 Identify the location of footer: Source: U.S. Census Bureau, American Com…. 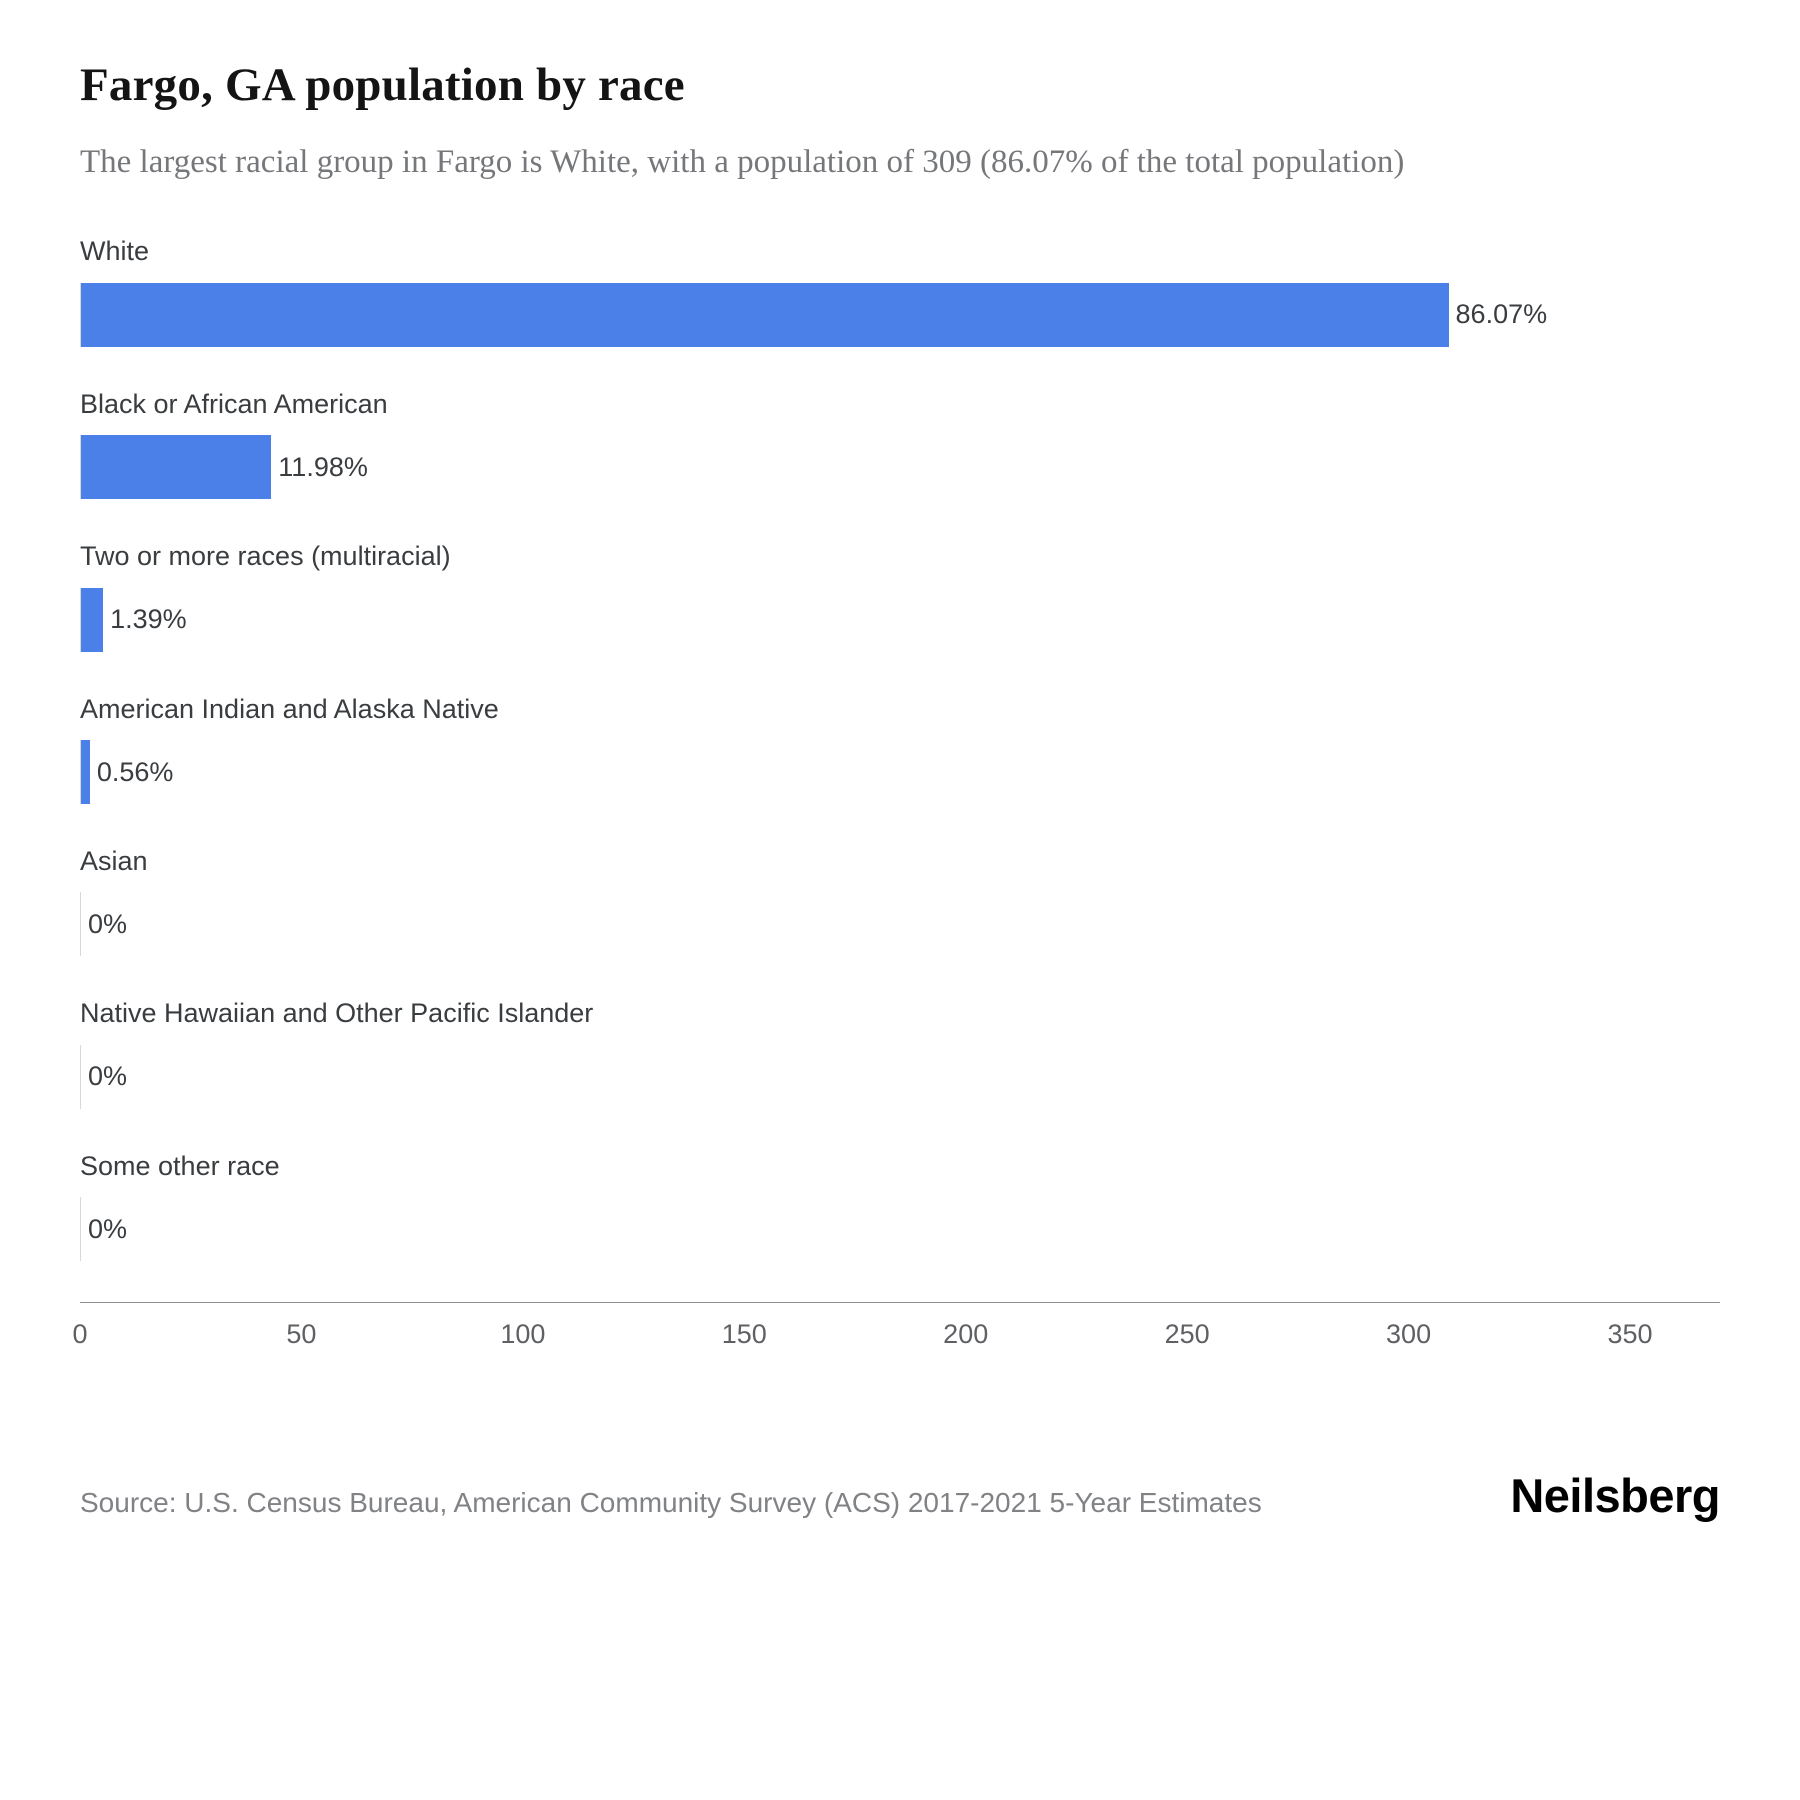
(900, 1495).